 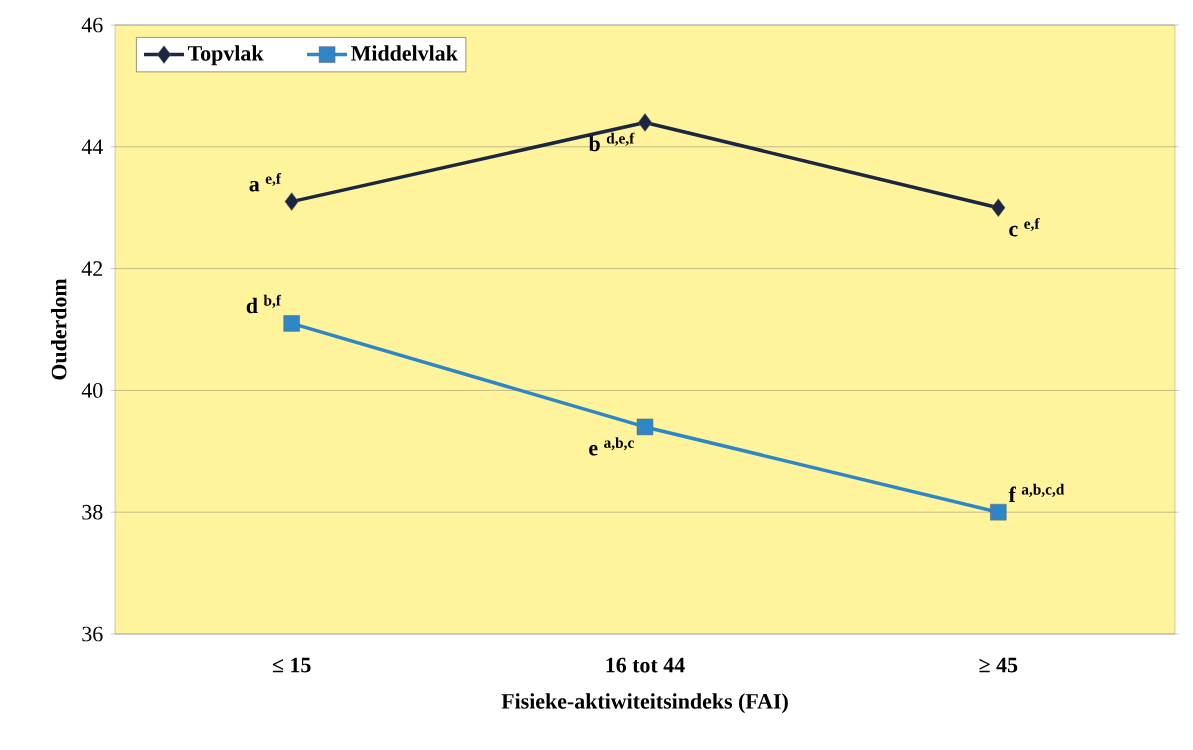 I want to click on annotation: f $^{a,b,c,d}$, so click(x=1036, y=492).